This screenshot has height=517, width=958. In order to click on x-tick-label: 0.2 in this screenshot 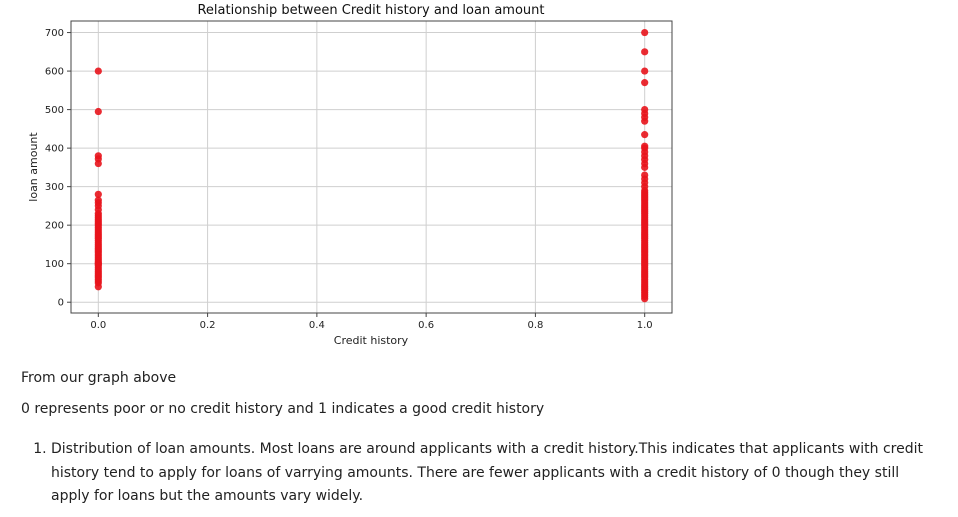, I will do `click(208, 325)`.